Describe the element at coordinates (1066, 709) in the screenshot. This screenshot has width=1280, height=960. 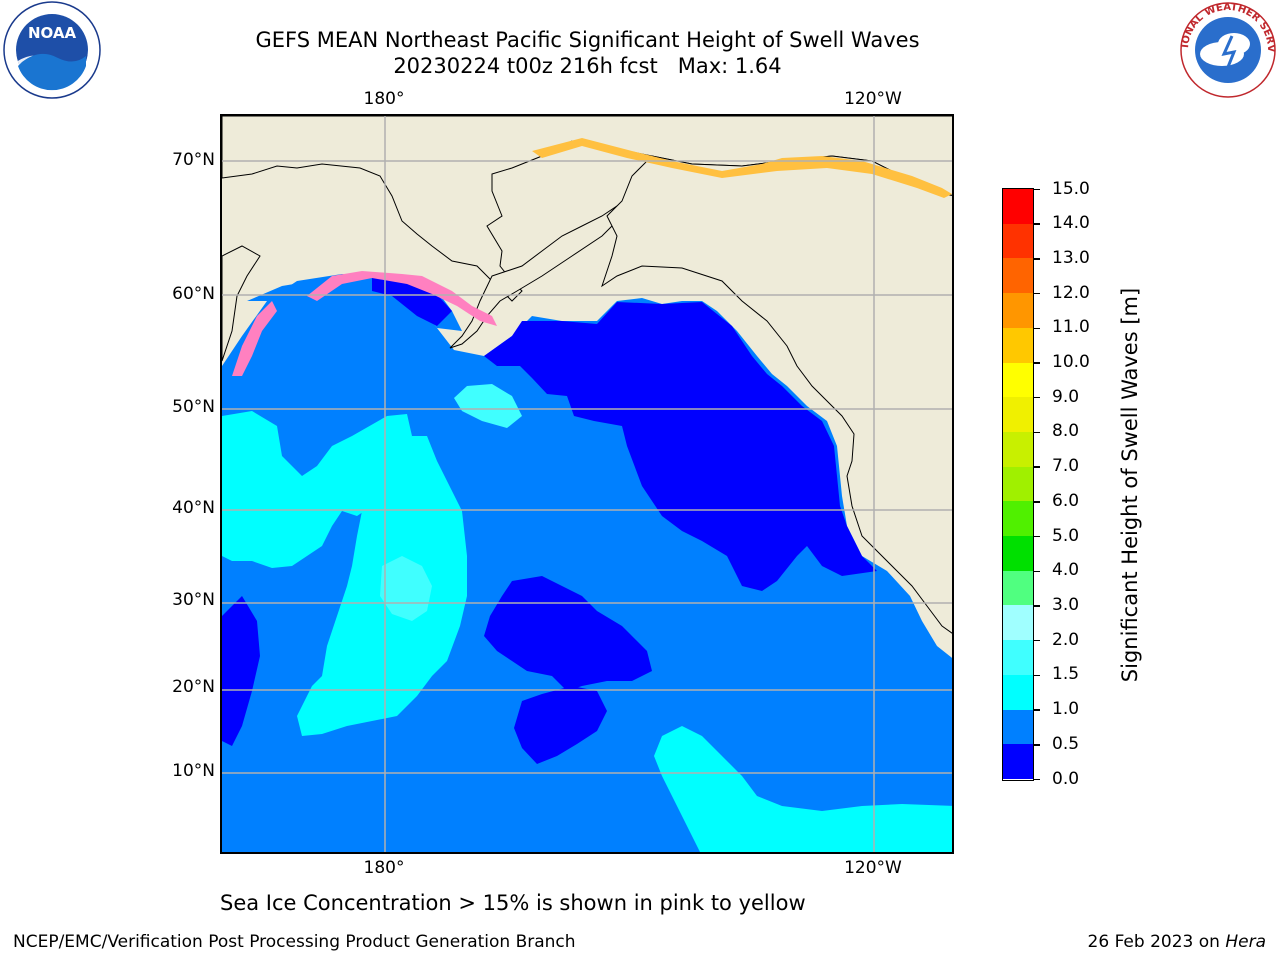
I see `colorbar-tick-label: 1.0` at that location.